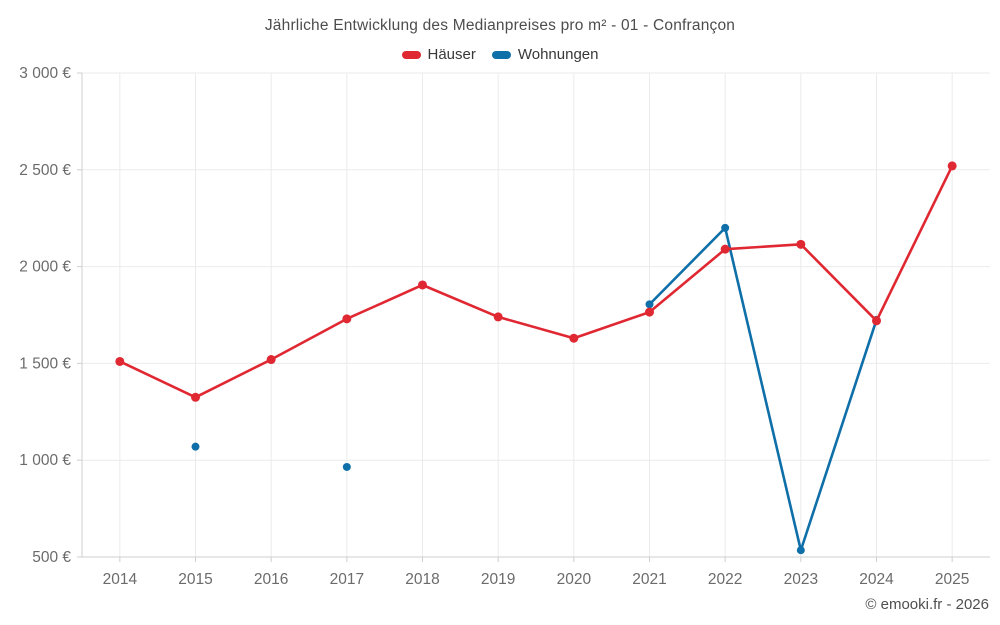 This screenshot has height=625, width=1000. What do you see at coordinates (800, 550) in the screenshot?
I see `data-point-wohnungen-2023` at bounding box center [800, 550].